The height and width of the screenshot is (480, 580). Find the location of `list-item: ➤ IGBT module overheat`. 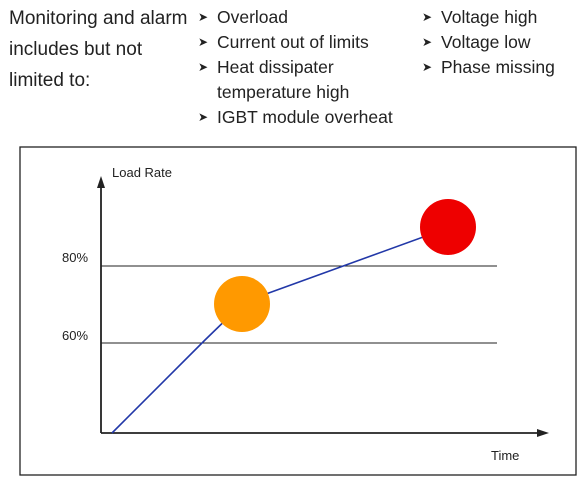

list-item: ➤ IGBT module overheat is located at coordinates (311, 117).